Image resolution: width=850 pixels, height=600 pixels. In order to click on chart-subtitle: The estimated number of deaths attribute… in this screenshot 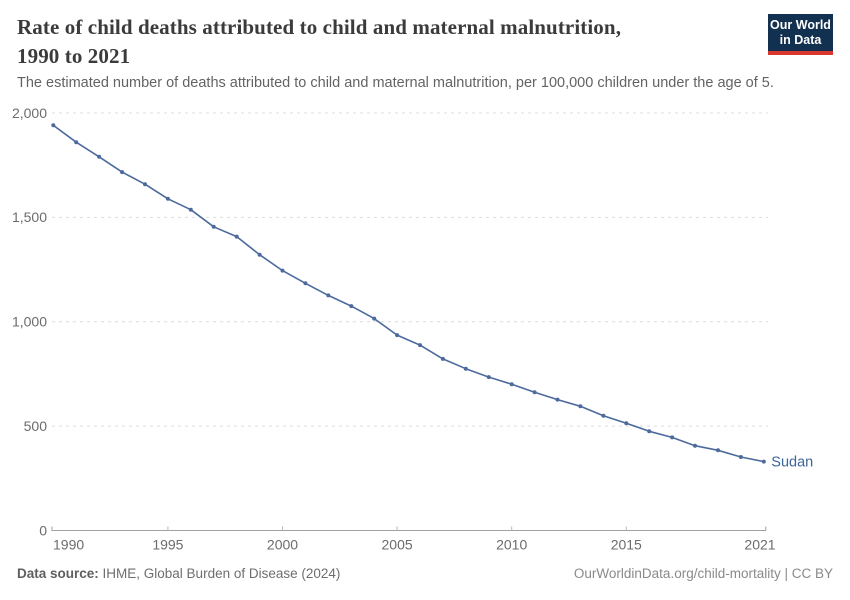, I will do `click(395, 83)`.